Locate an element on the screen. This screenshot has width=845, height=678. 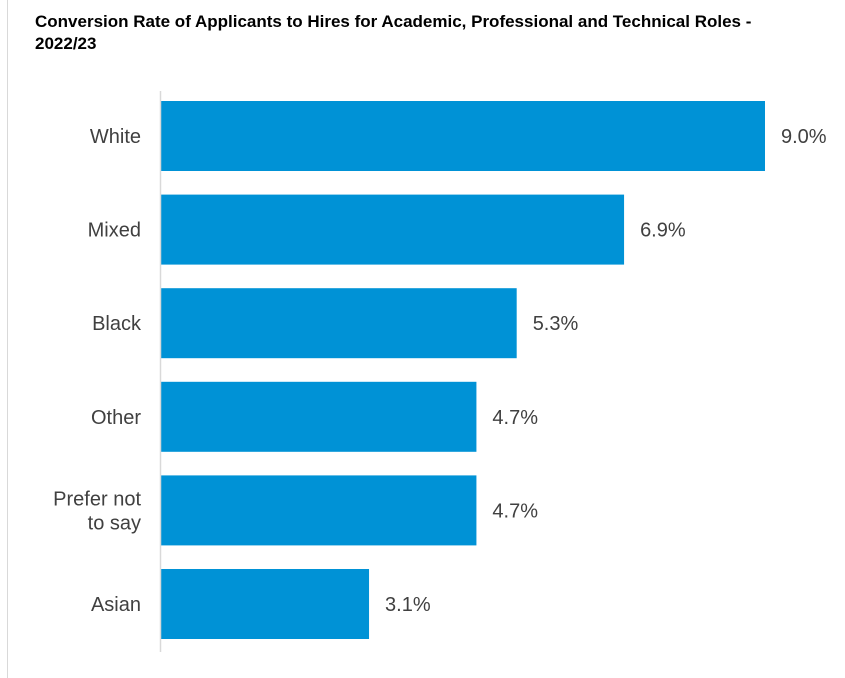
bar-white is located at coordinates (463, 136).